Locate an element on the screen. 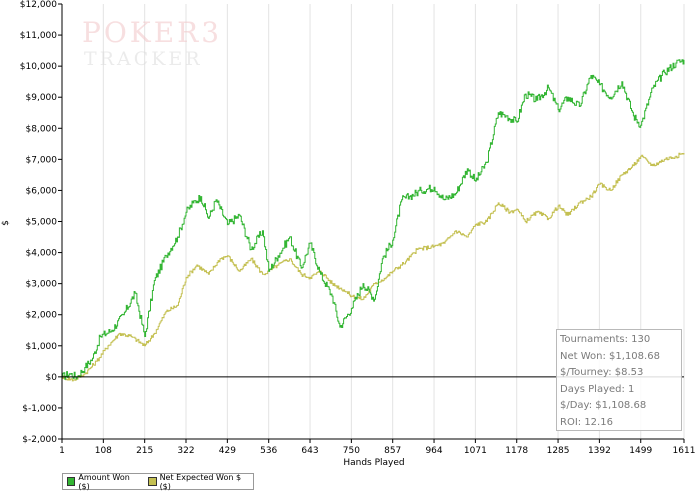  legend-label-amount-won: Amount Won ($) is located at coordinates (104, 481).